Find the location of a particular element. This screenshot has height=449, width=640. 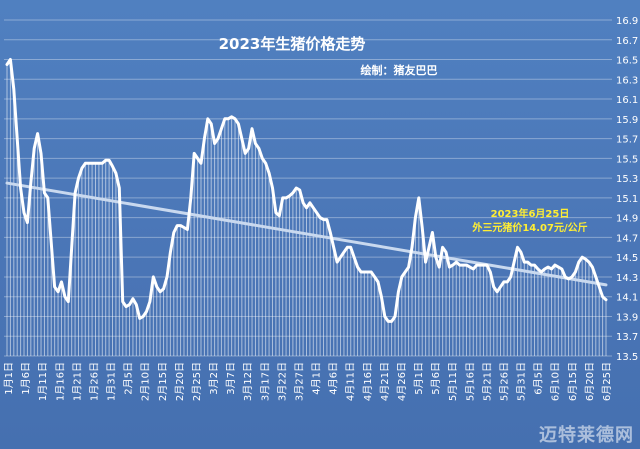

y-tick-label: 15.1 is located at coordinates (627, 199).